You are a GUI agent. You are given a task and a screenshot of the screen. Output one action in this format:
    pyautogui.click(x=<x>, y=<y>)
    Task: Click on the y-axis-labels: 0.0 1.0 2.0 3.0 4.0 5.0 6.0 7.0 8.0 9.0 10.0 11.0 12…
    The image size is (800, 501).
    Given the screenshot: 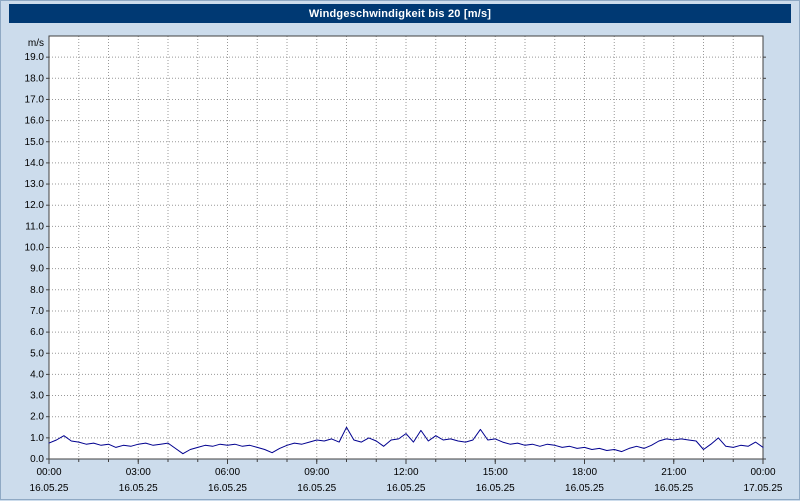 What is the action you would take?
    pyautogui.click(x=35, y=251)
    